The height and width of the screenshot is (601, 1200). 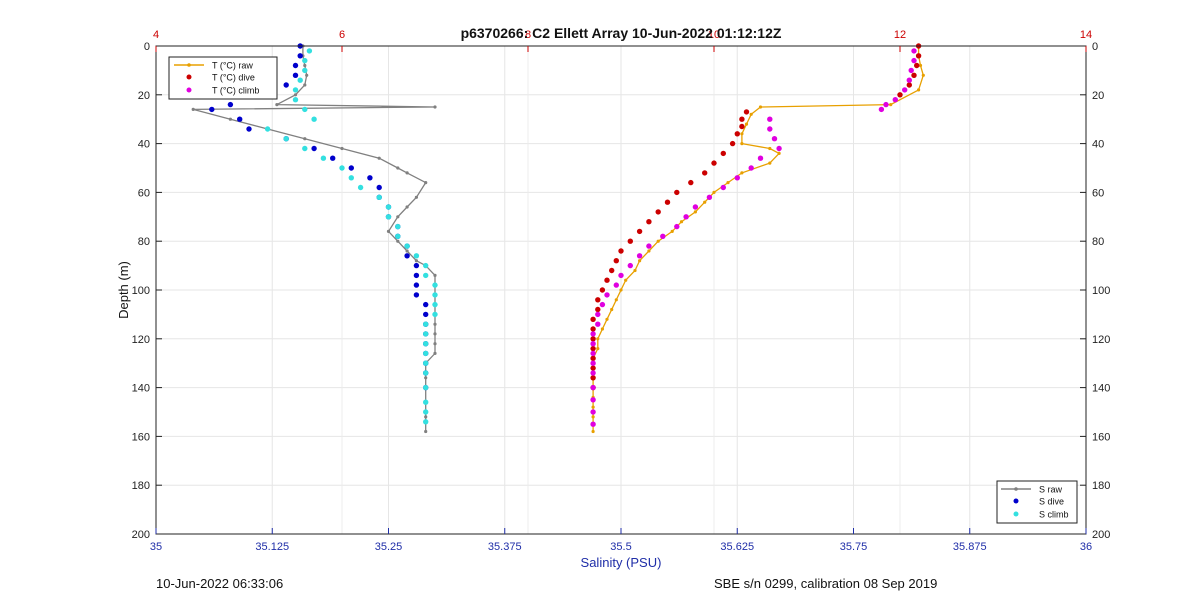 I want to click on x-tick-label-top: 12, so click(x=900, y=35).